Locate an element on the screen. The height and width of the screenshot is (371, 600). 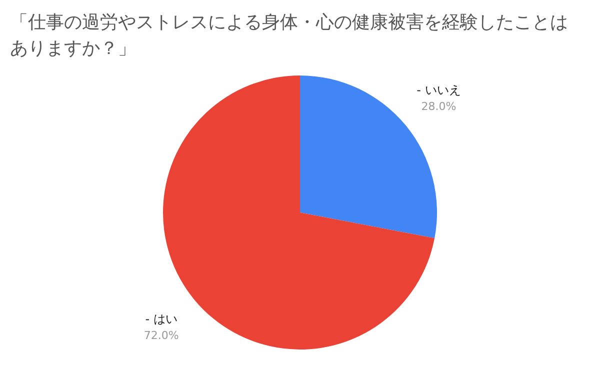
slice-label: - はい is located at coordinates (161, 319).